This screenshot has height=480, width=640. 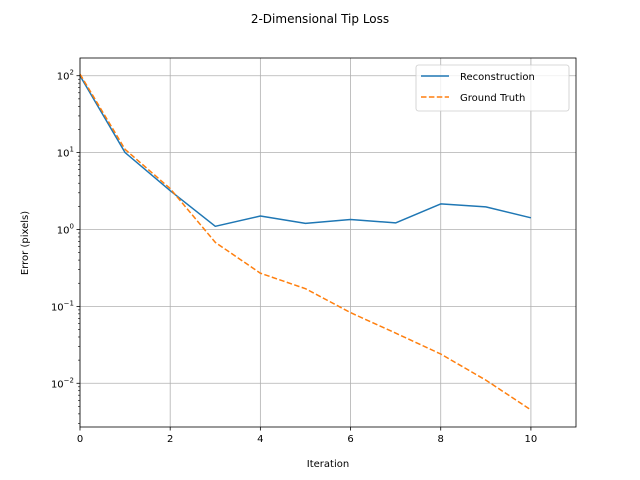 I want to click on chart-title: 2-Dimensional Tip Loss, so click(x=320, y=19).